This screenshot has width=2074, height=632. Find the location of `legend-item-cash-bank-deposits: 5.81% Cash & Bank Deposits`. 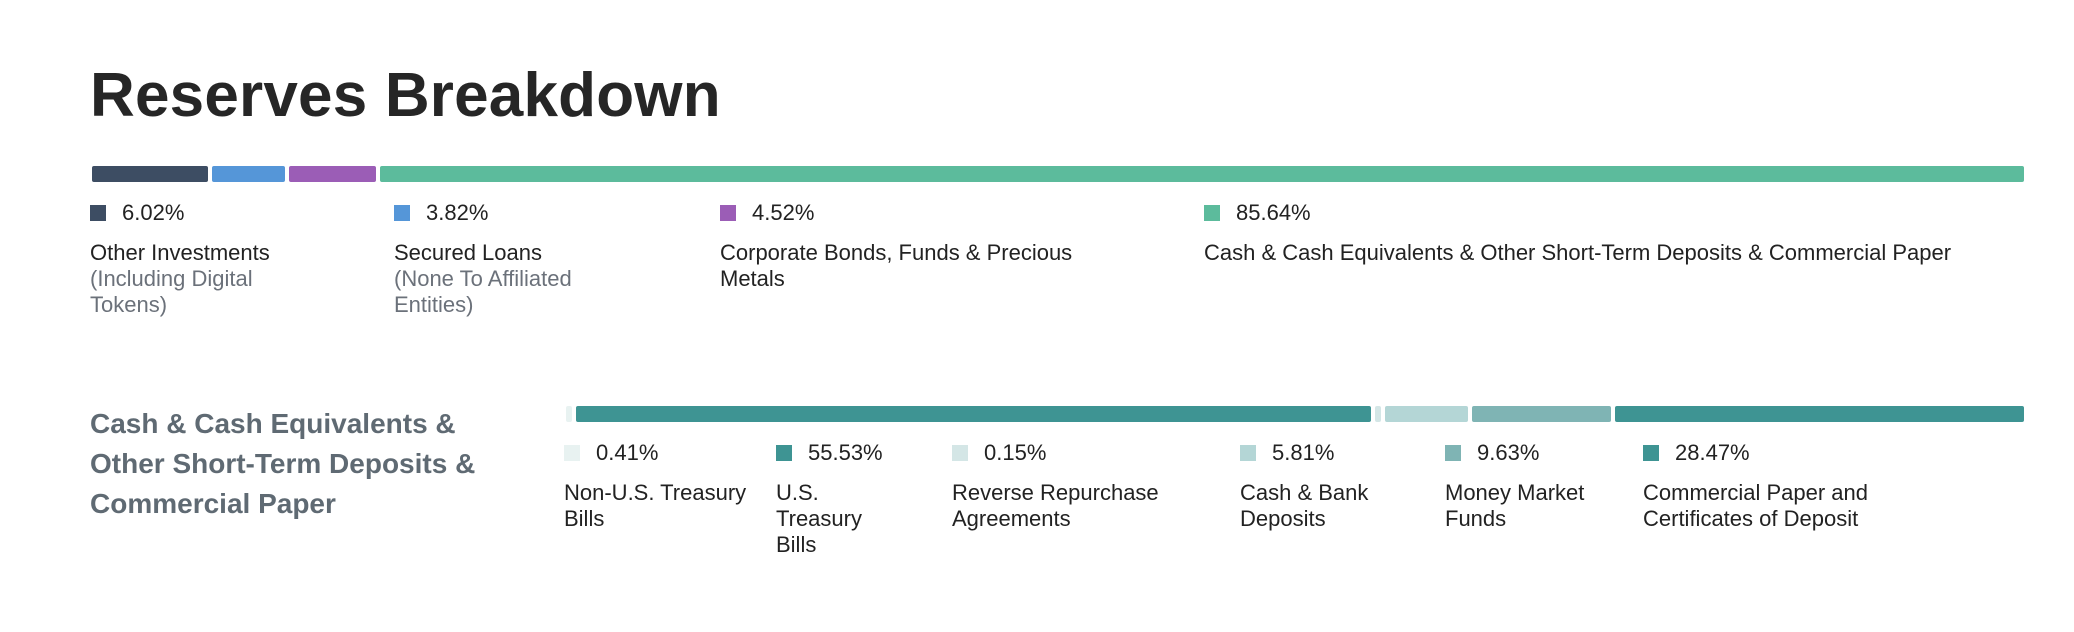

legend-item-cash-bank-deposits: 5.81% Cash & Bank Deposits is located at coordinates (1320, 485).